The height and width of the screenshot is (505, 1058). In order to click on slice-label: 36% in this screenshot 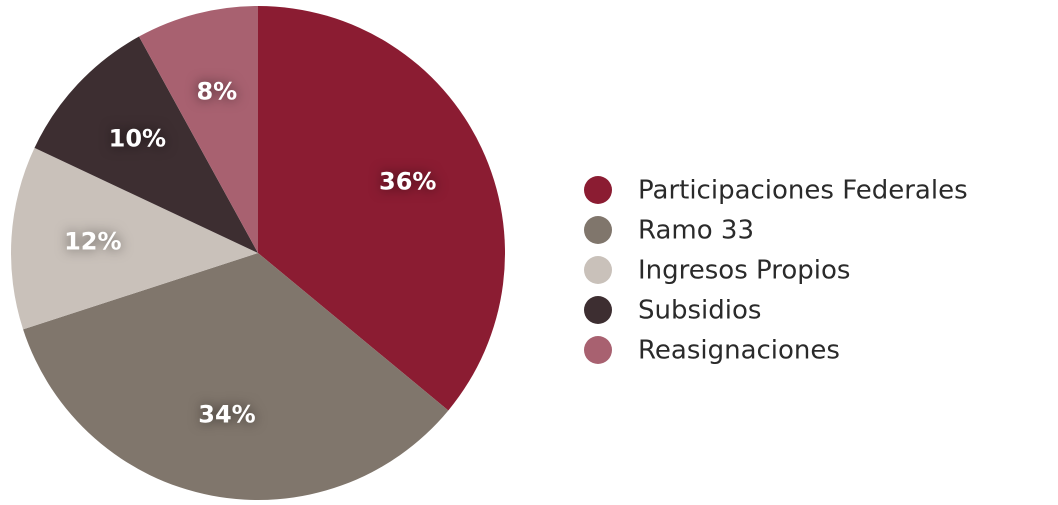, I will do `click(407, 182)`.